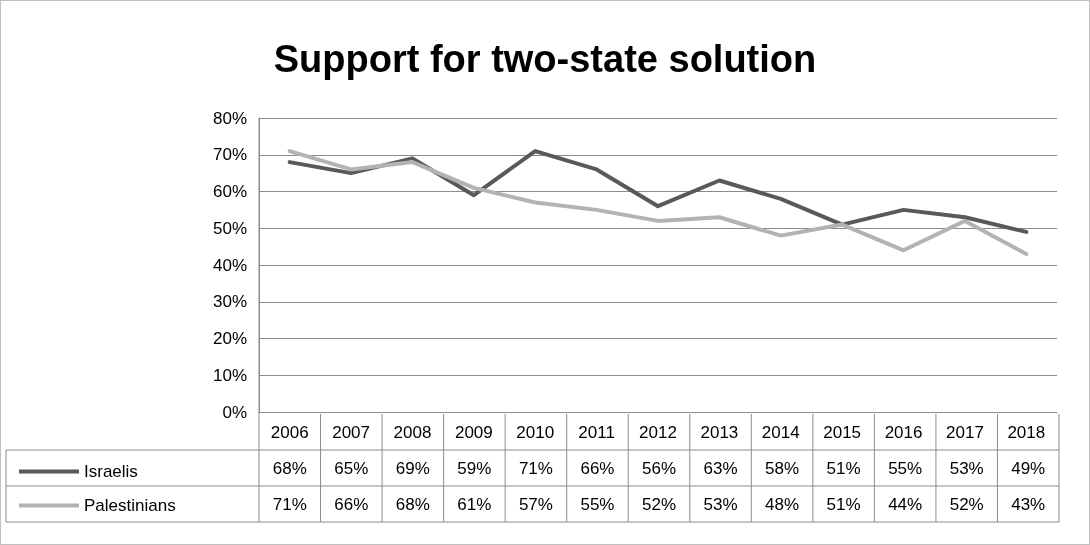 The height and width of the screenshot is (545, 1090). I want to click on legend-label: Palestinians, so click(130, 505).